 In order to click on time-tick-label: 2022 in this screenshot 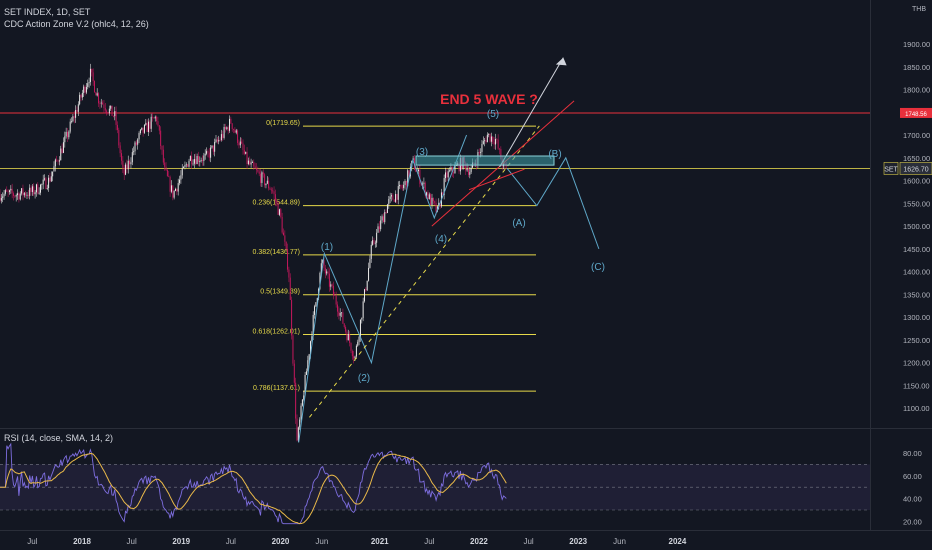, I will do `click(479, 541)`.